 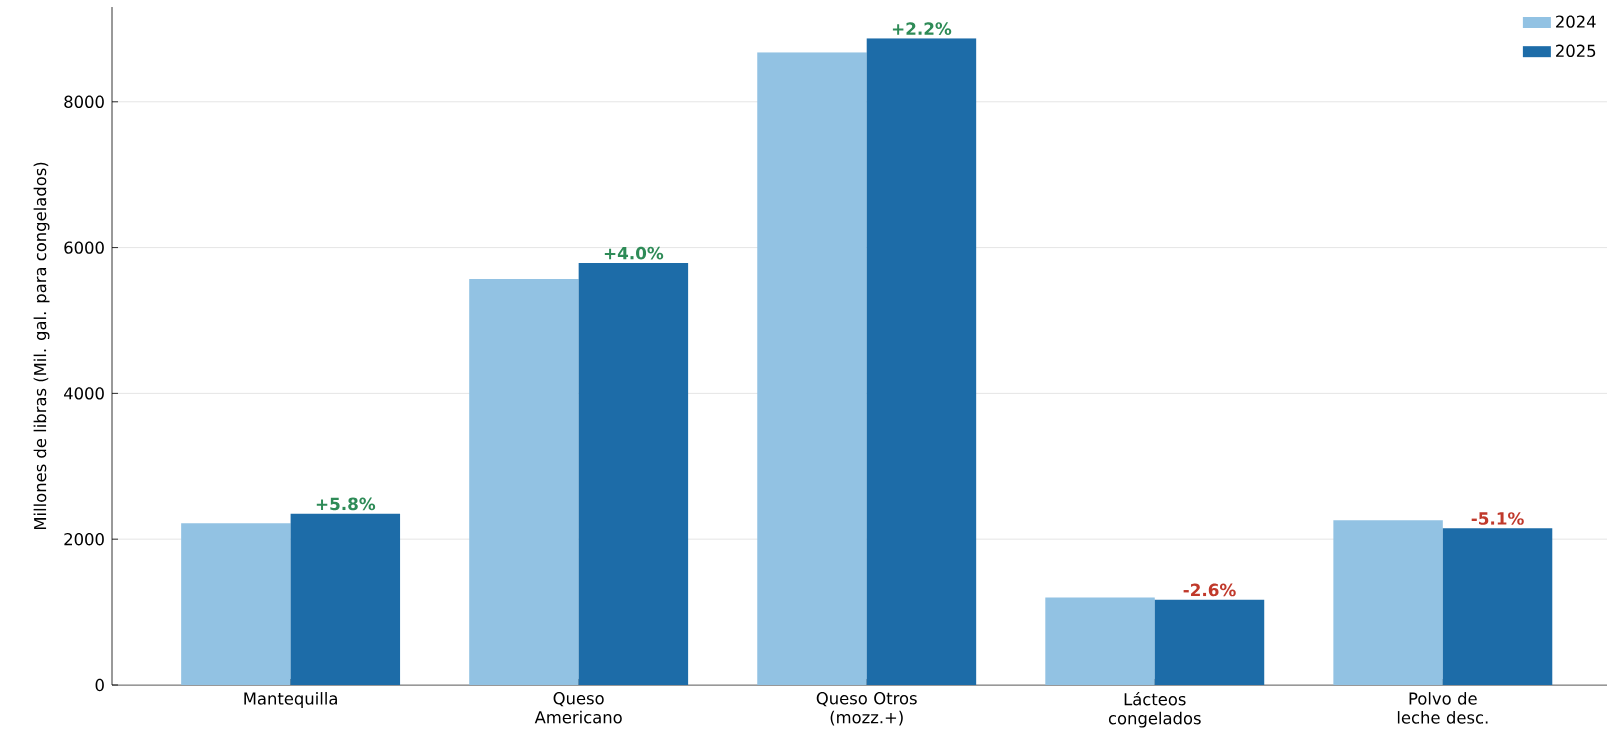 I want to click on y-tick-label: 0, so click(x=99, y=685).